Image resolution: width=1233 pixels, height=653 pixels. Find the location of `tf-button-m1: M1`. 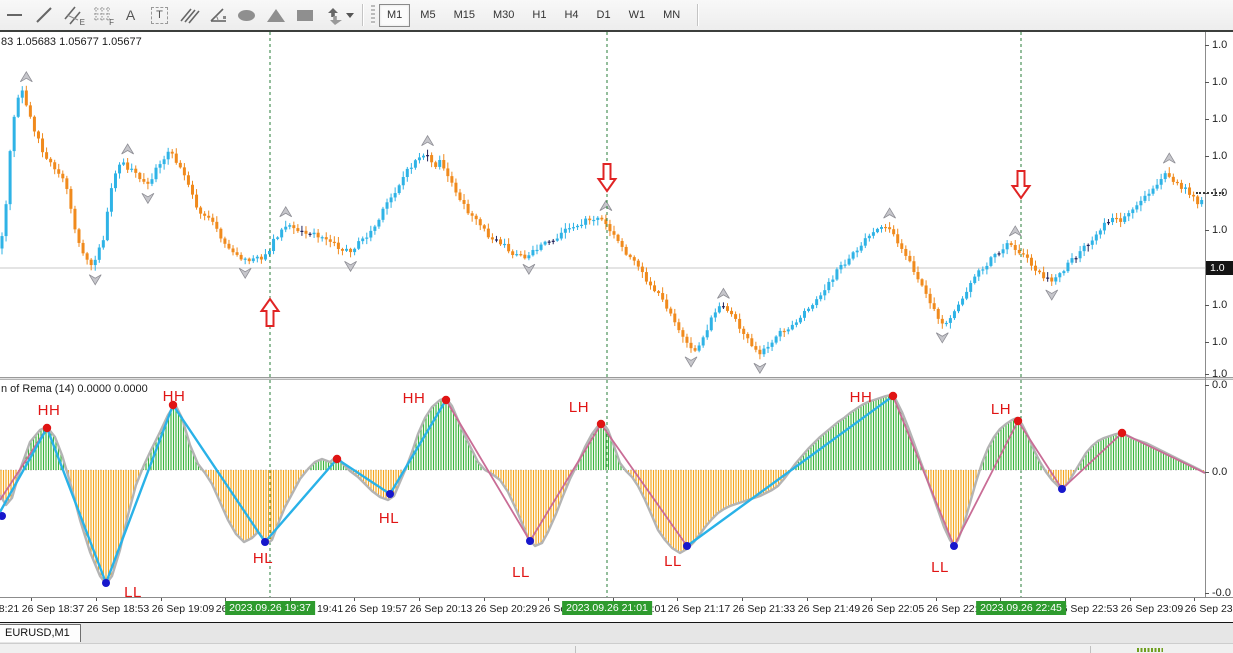

tf-button-m1: M1 is located at coordinates (395, 15).